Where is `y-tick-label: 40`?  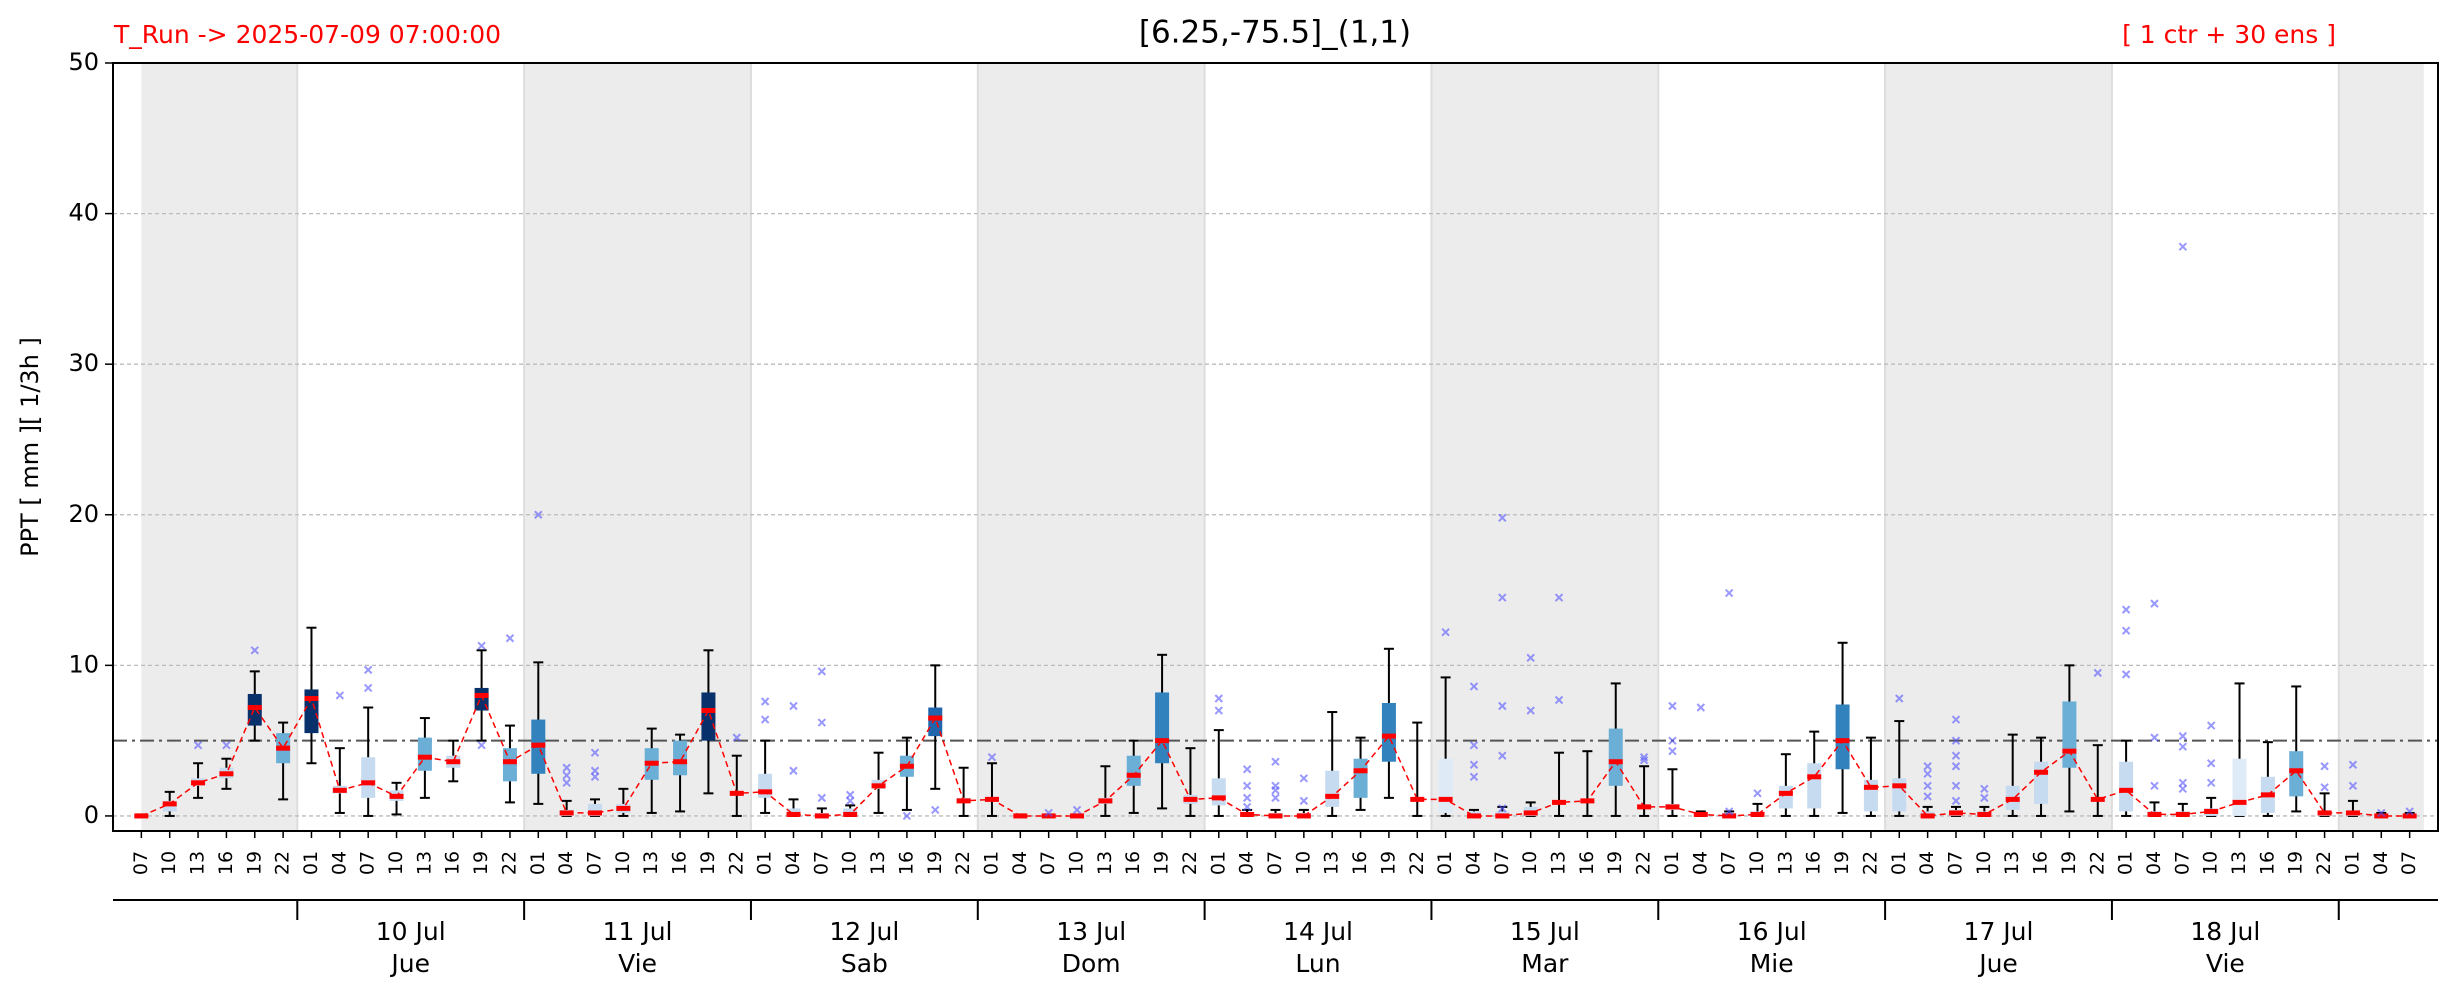
y-tick-label: 40 is located at coordinates (83, 213).